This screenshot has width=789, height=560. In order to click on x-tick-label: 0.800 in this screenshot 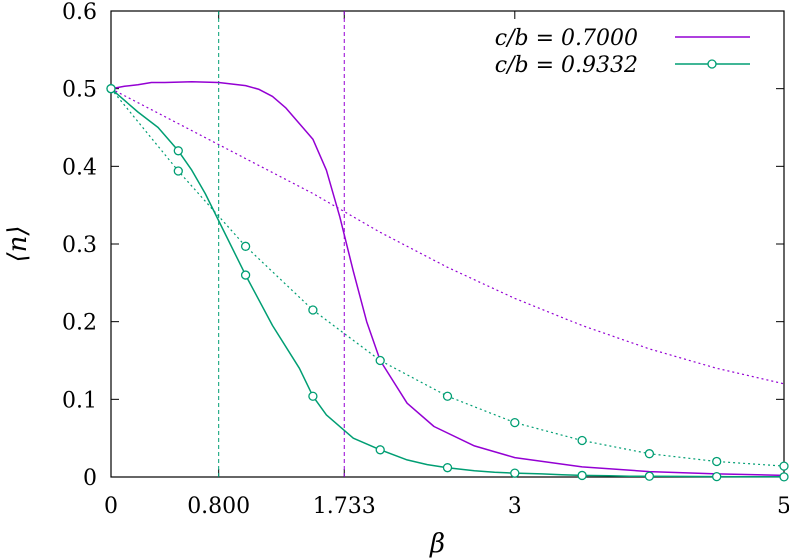, I will do `click(218, 506)`.